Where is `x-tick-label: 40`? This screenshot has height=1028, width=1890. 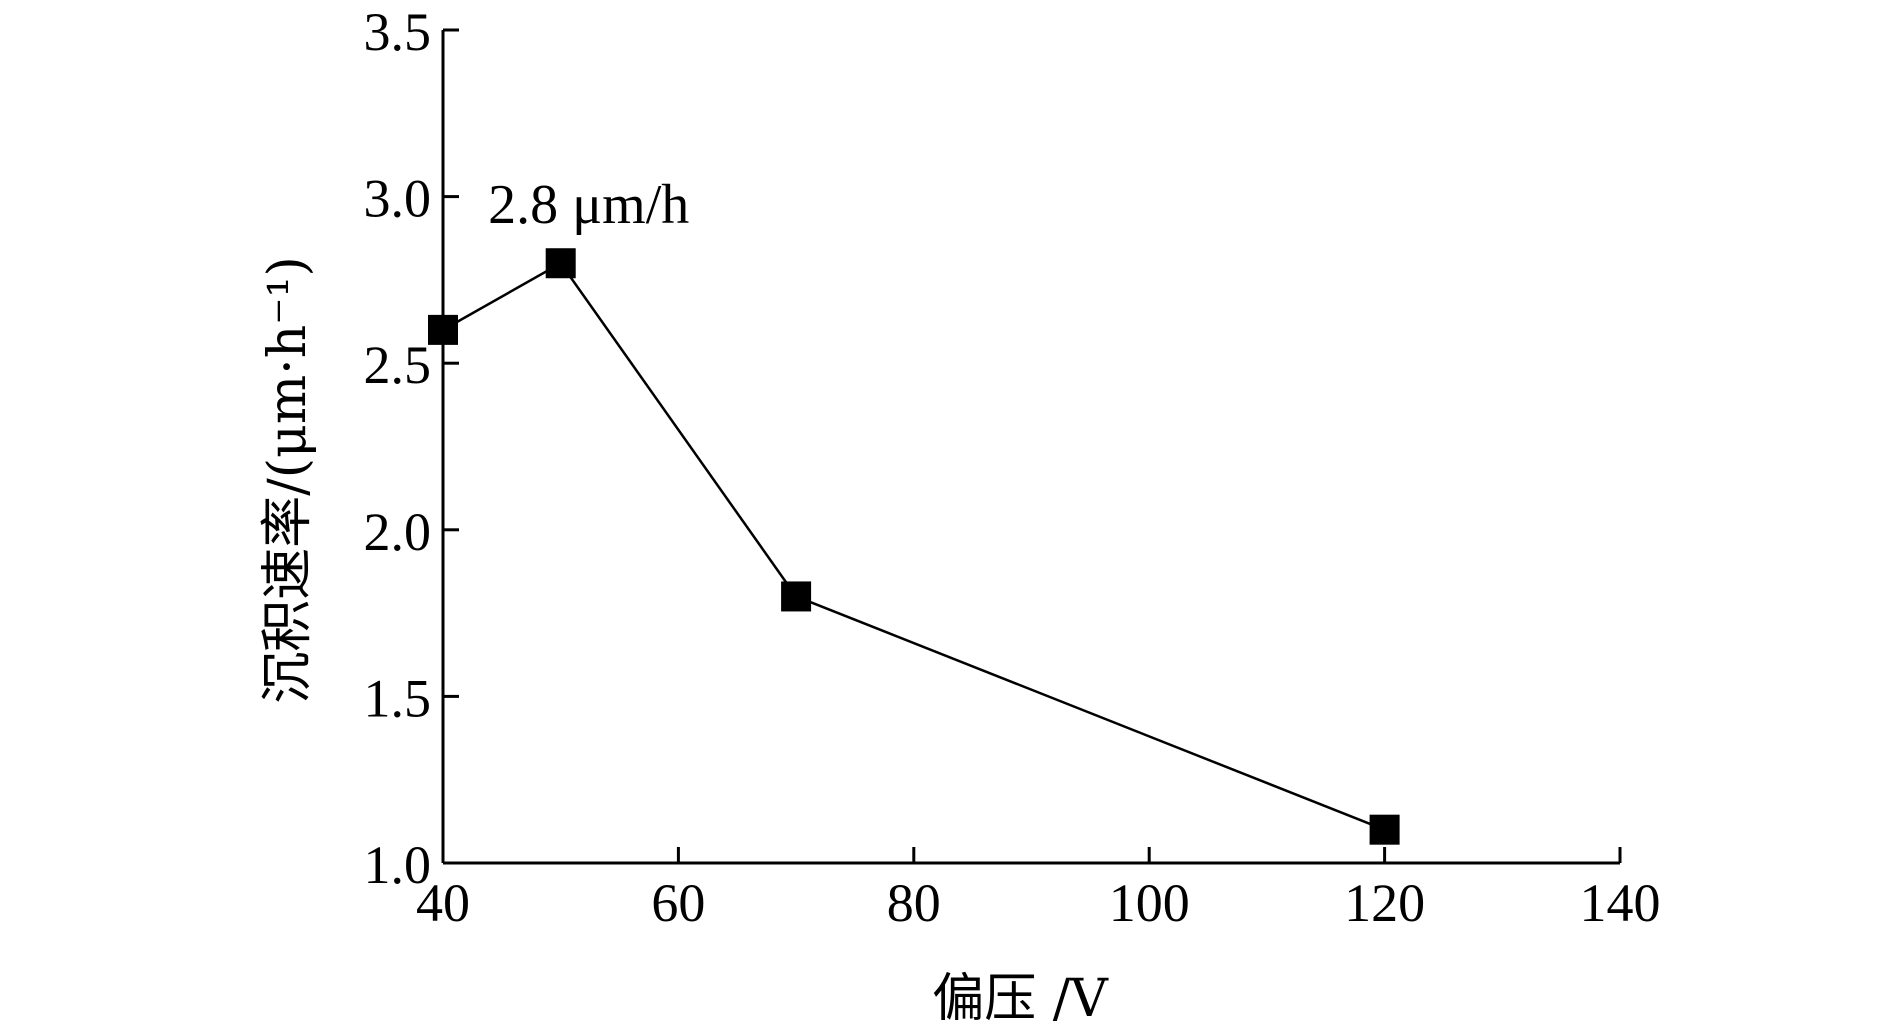
x-tick-label: 40 is located at coordinates (443, 903).